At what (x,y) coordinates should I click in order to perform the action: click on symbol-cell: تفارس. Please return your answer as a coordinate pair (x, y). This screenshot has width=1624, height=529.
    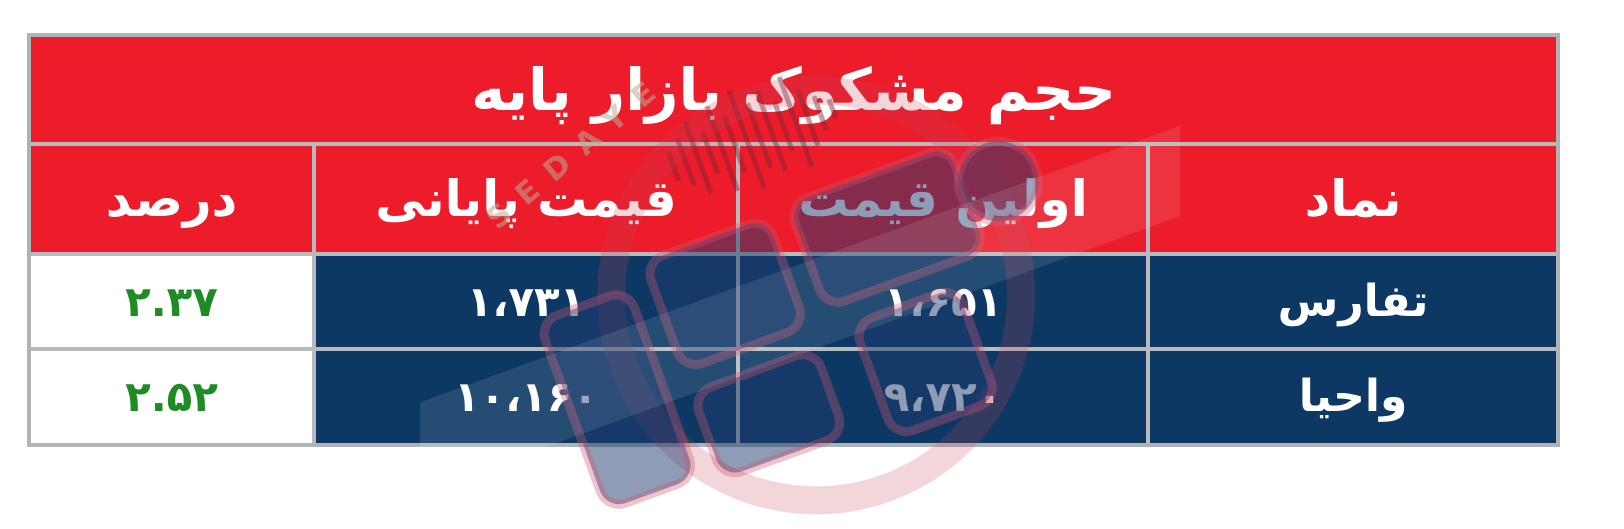
    Looking at the image, I should click on (1353, 301).